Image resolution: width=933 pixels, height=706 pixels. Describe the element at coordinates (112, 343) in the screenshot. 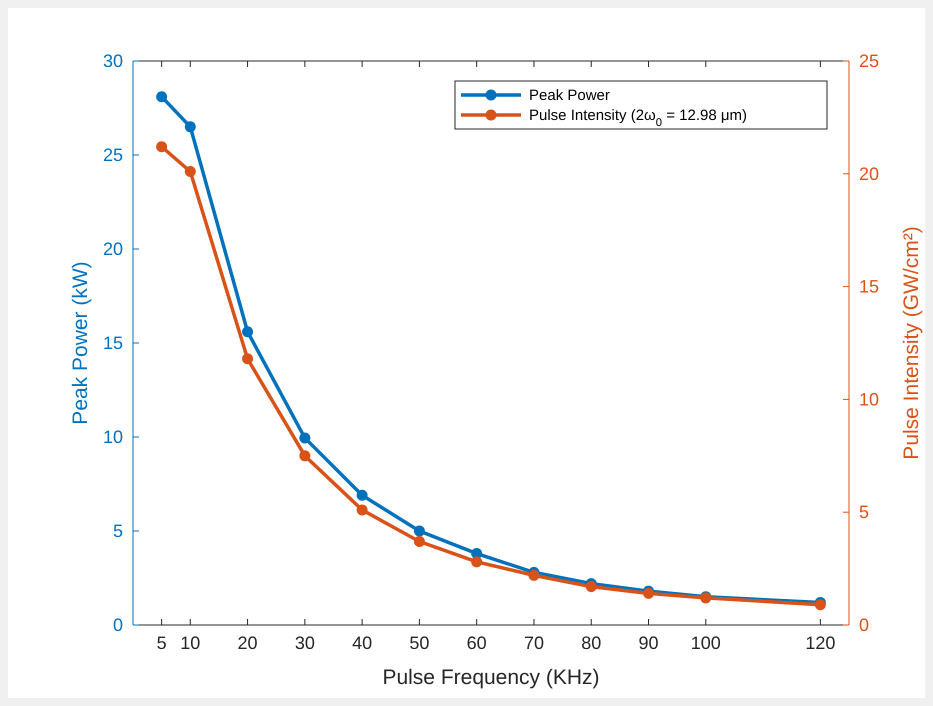

I see `y-tick-label: 15` at that location.